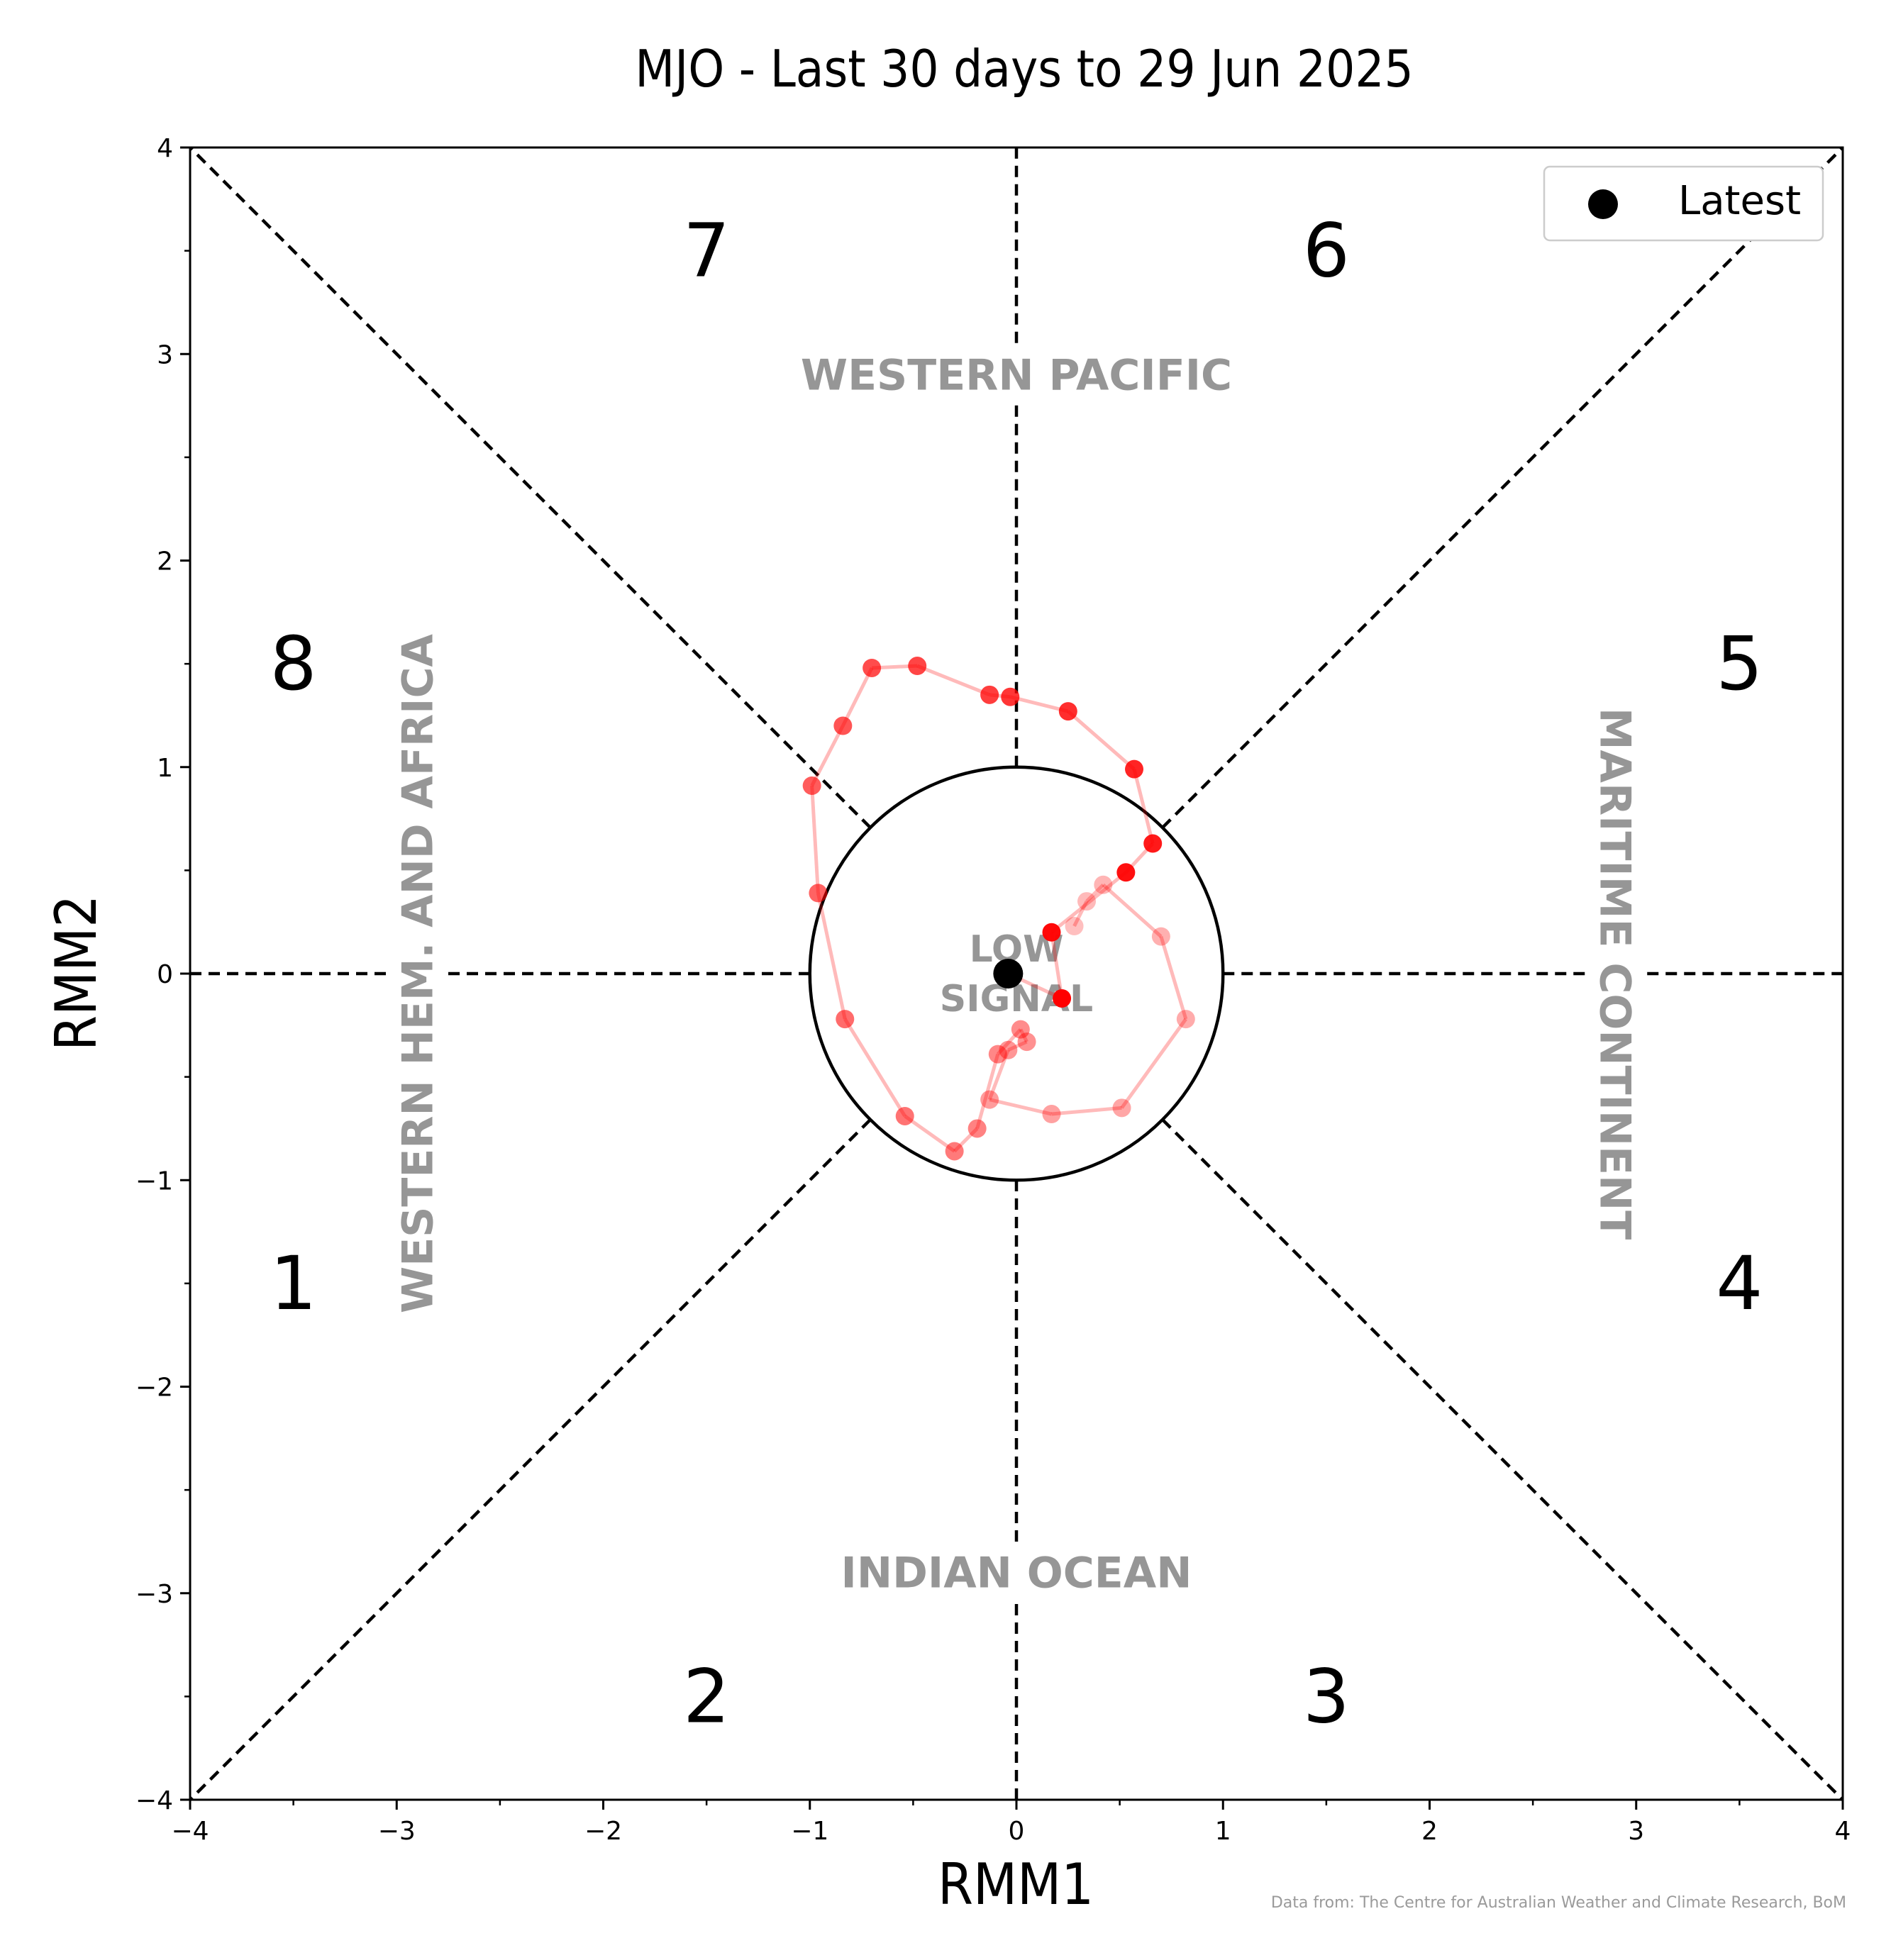 Image resolution: width=1891 pixels, height=1960 pixels. I want to click on x-axis-label: RMM1, so click(1016, 1884).